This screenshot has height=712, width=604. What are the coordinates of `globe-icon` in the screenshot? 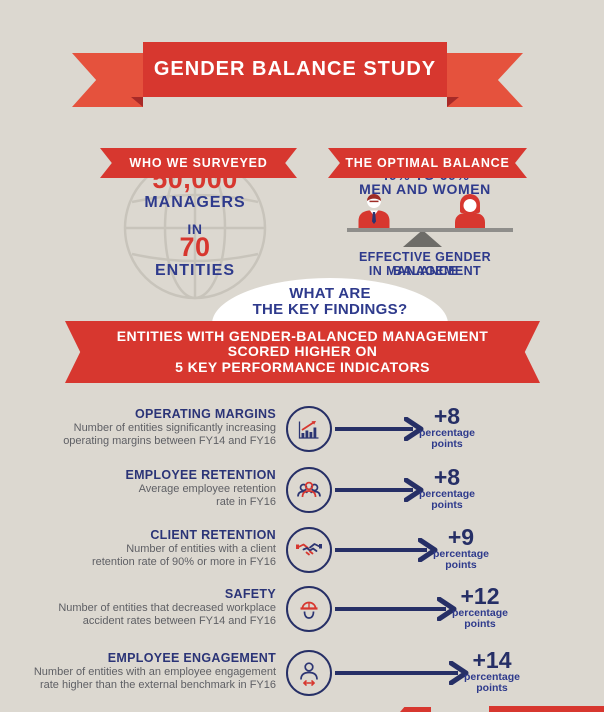 It's located at (195, 228).